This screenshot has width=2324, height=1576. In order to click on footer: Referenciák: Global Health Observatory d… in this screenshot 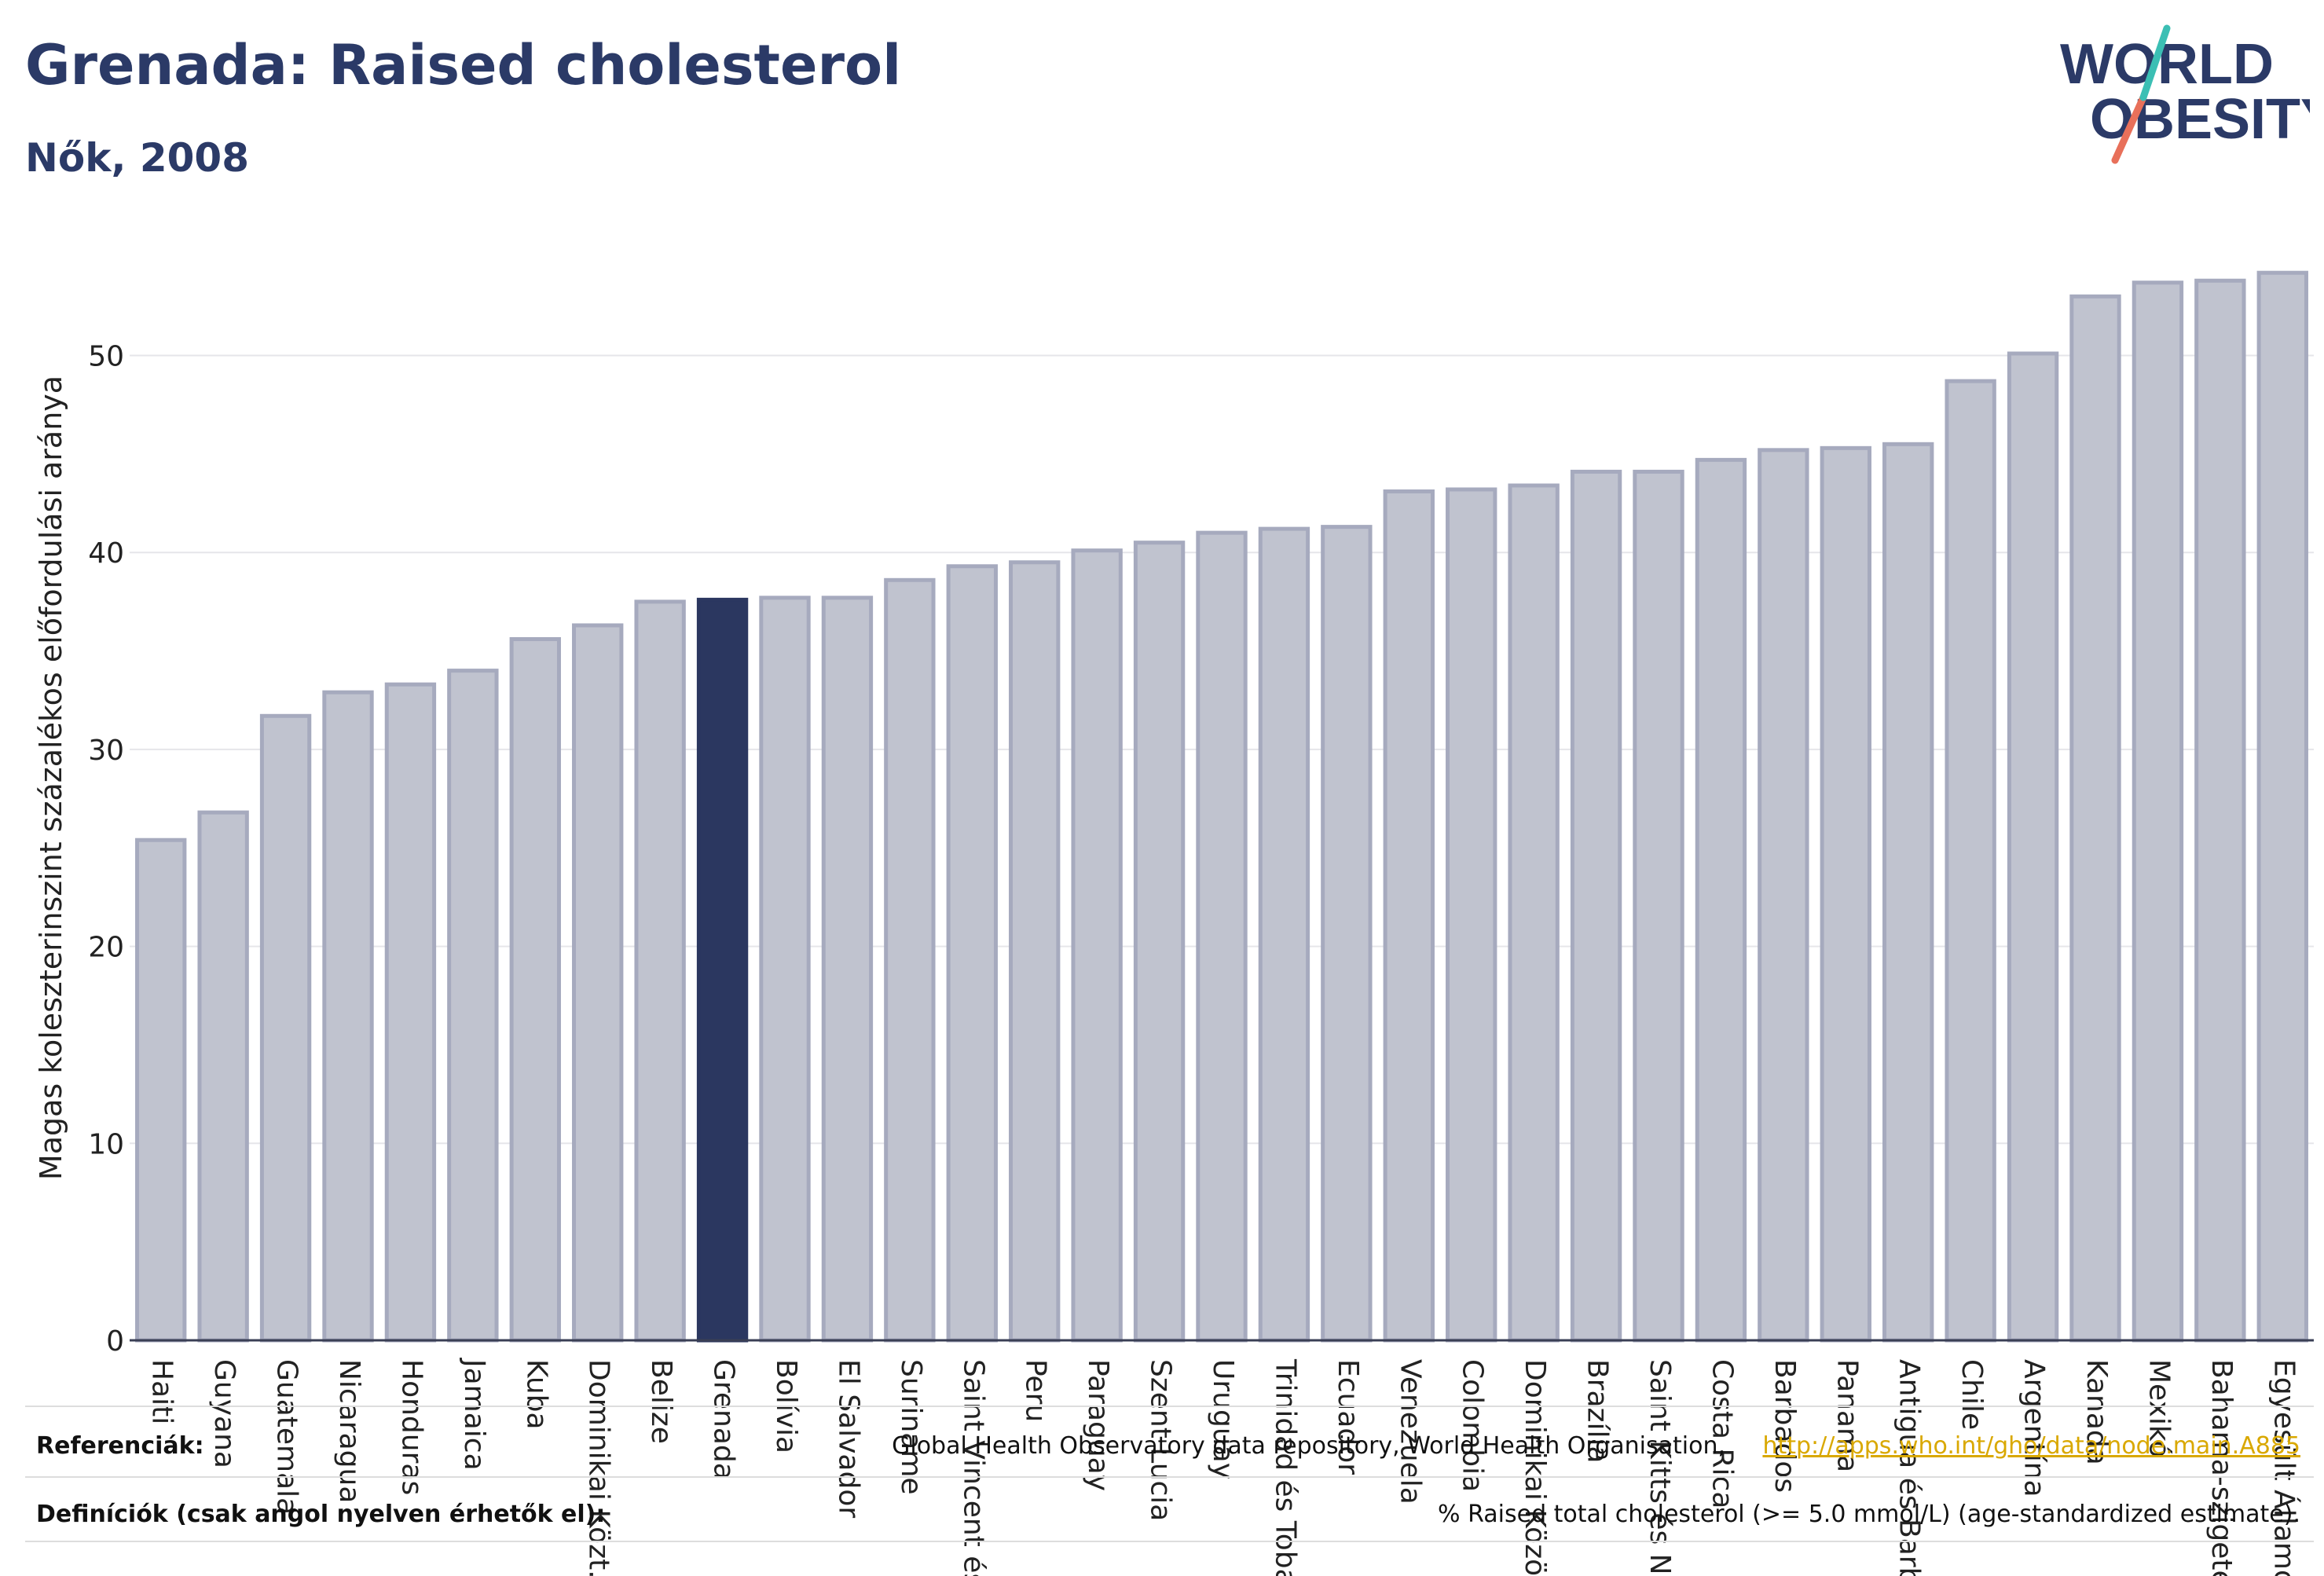, I will do `click(1169, 1474)`.